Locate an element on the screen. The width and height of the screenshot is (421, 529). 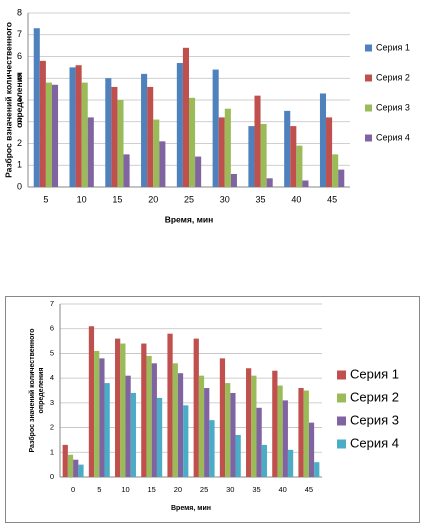
x-tick-label: 5 is located at coordinates (45, 199).